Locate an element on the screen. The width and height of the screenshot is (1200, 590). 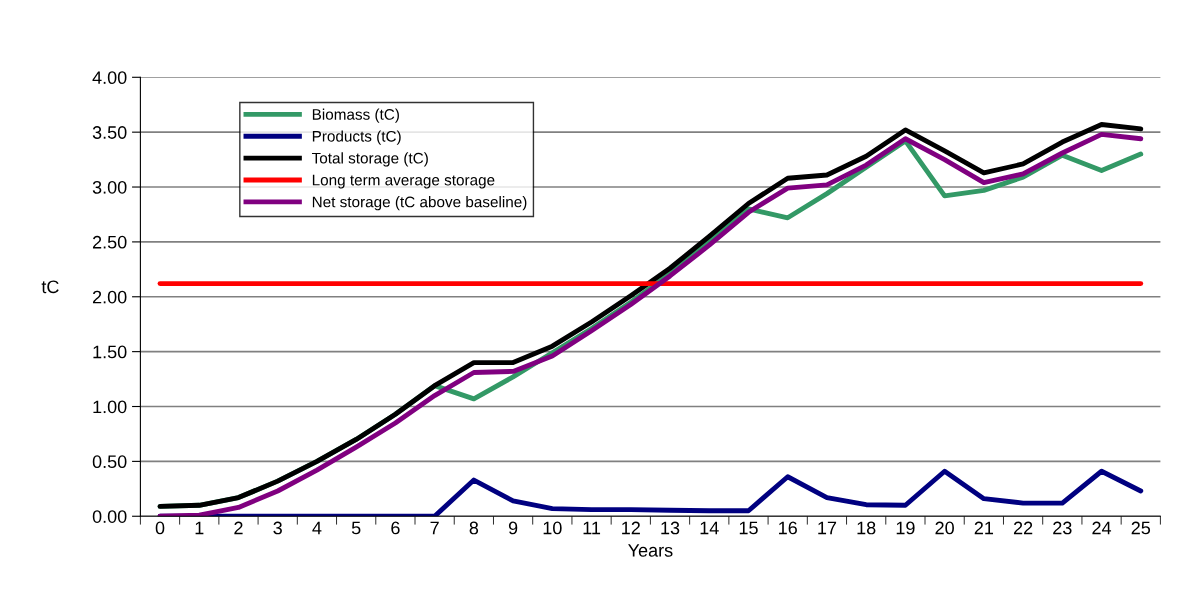
x-tick-label: 5 is located at coordinates (356, 528).